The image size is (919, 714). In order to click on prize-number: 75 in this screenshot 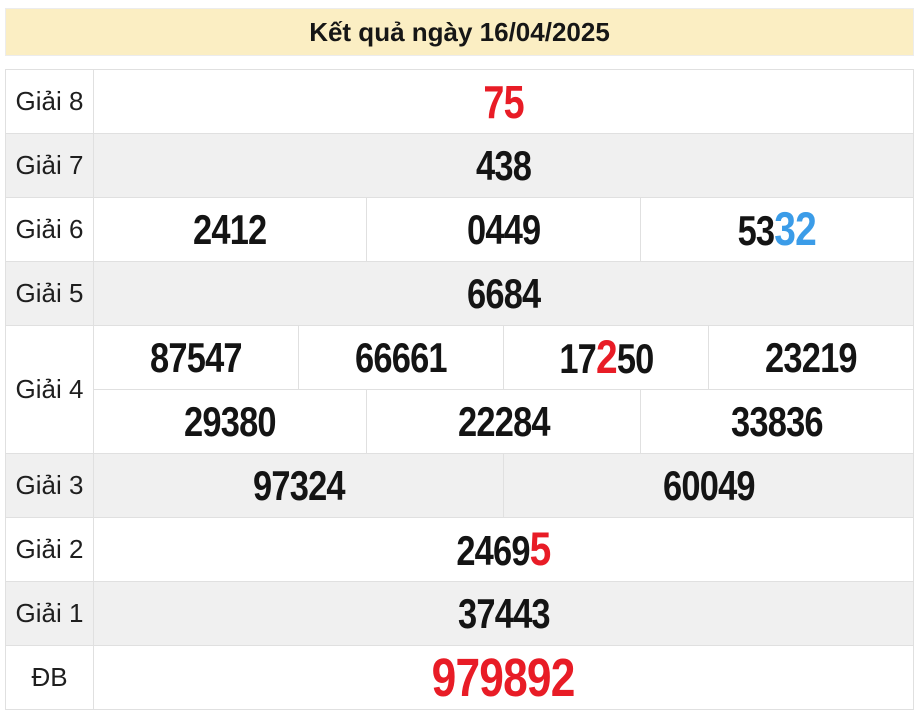, I will do `click(503, 101)`.